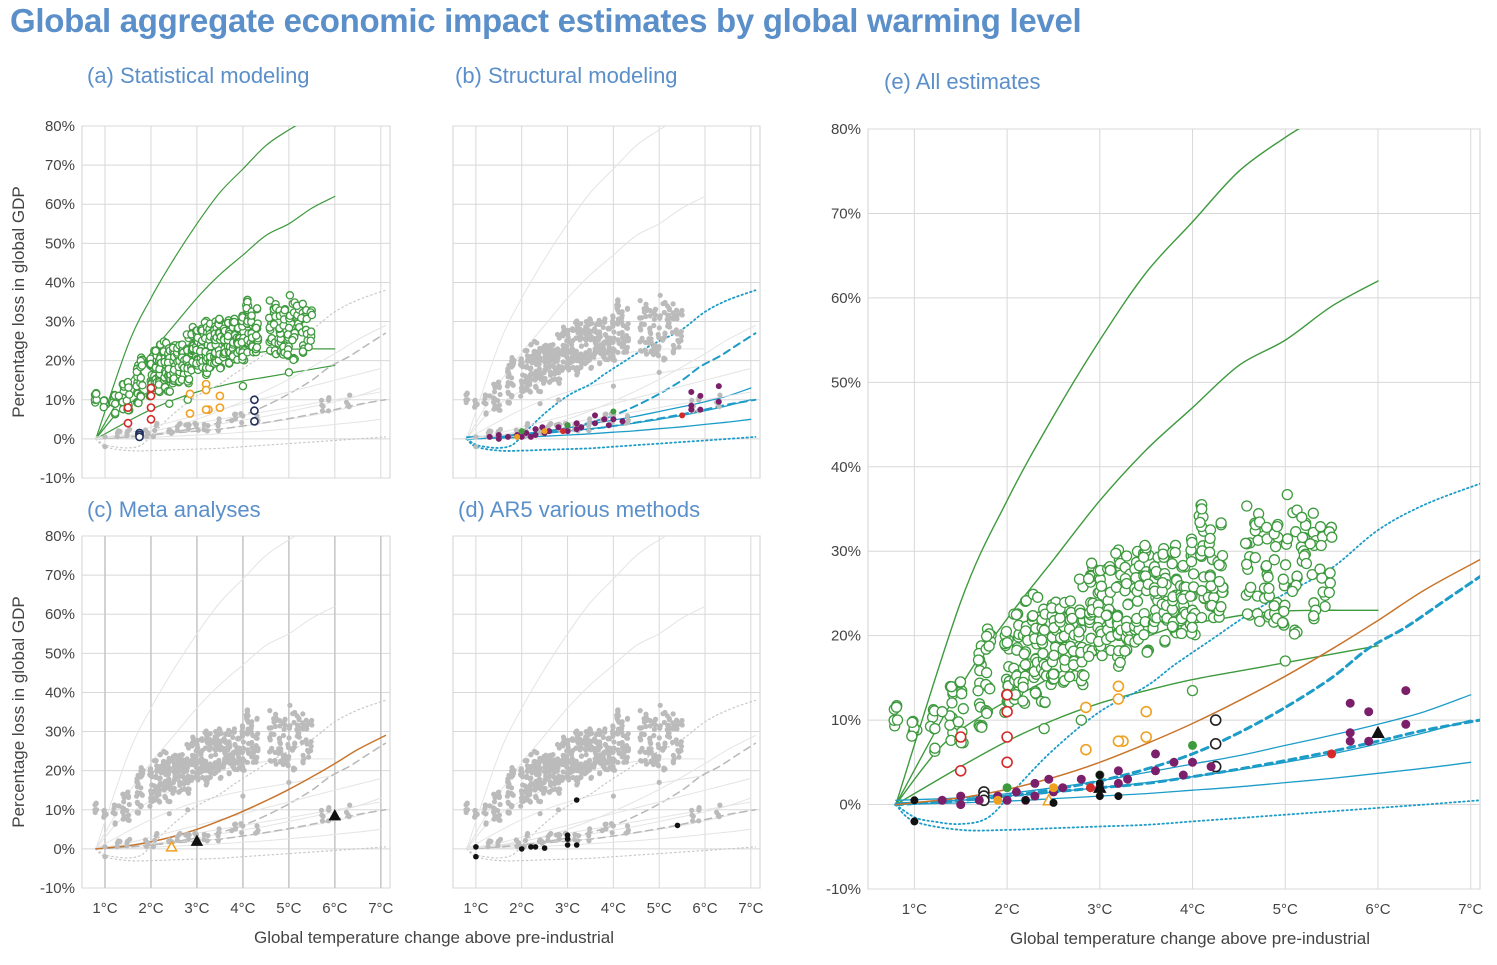 The width and height of the screenshot is (1497, 965). I want to click on x-tick-label: 5°C, so click(659, 908).